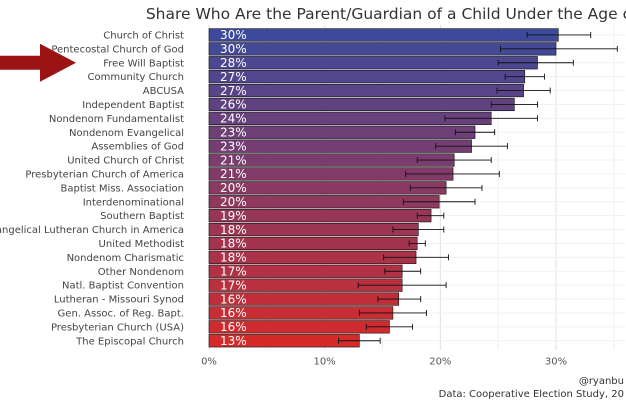 The height and width of the screenshot is (402, 626). What do you see at coordinates (531, 394) in the screenshot?
I see `caption-source: Data: Cooperative Election Study, 20` at bounding box center [531, 394].